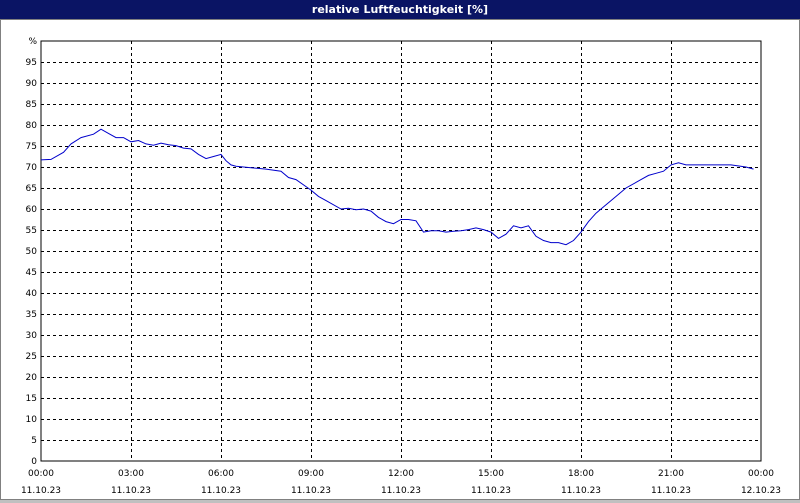 The height and width of the screenshot is (503, 800). I want to click on x-tick-time-label: 09:00, so click(311, 474).